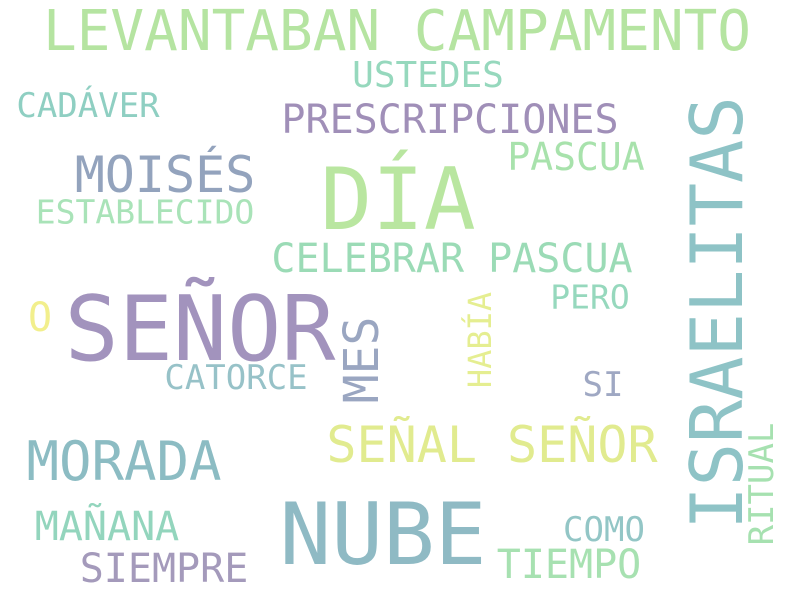 The width and height of the screenshot is (800, 600). I want to click on word-cadaver: CADÁVER, so click(88, 106).